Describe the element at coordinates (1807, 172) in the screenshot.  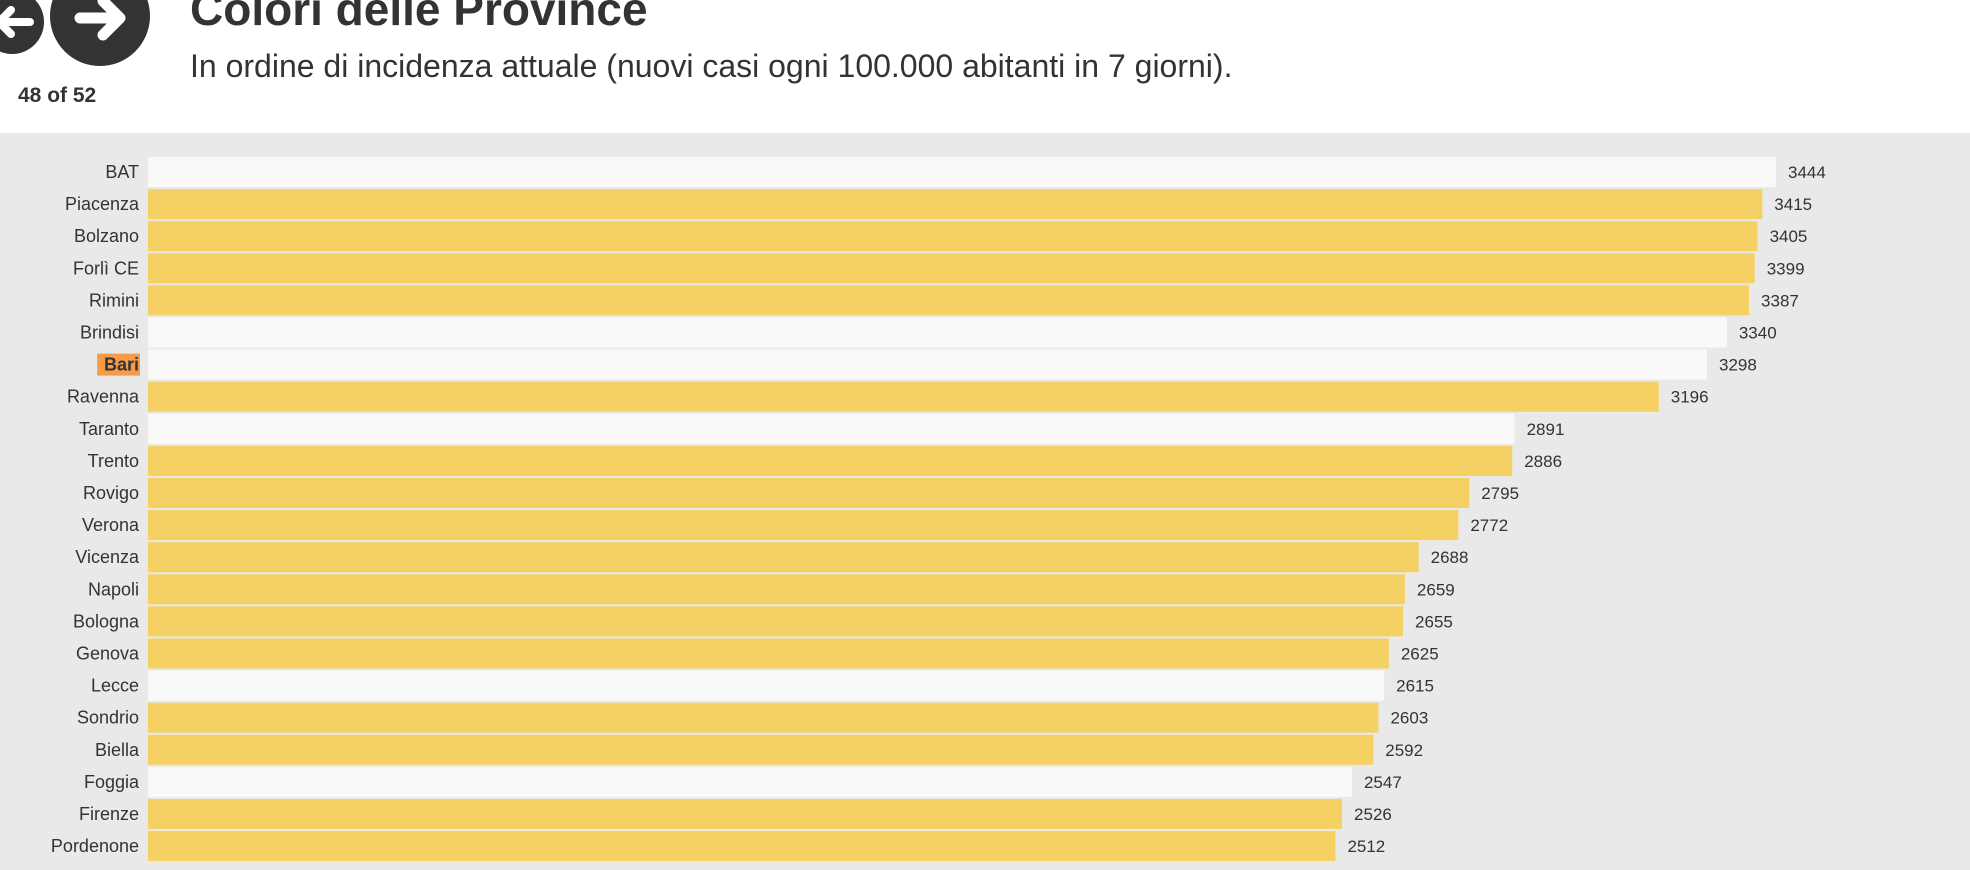
I see `value-label: 3444` at that location.